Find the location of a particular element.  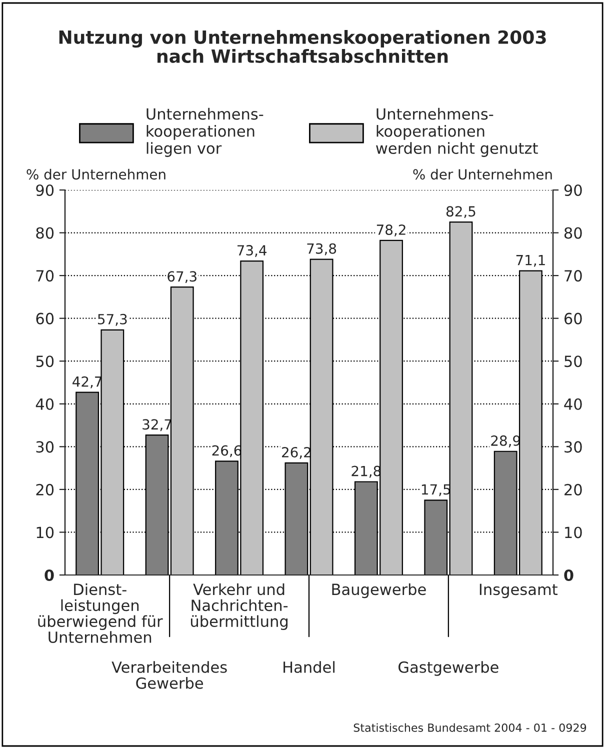

x-tick-label: Insgesamt is located at coordinates (519, 591).